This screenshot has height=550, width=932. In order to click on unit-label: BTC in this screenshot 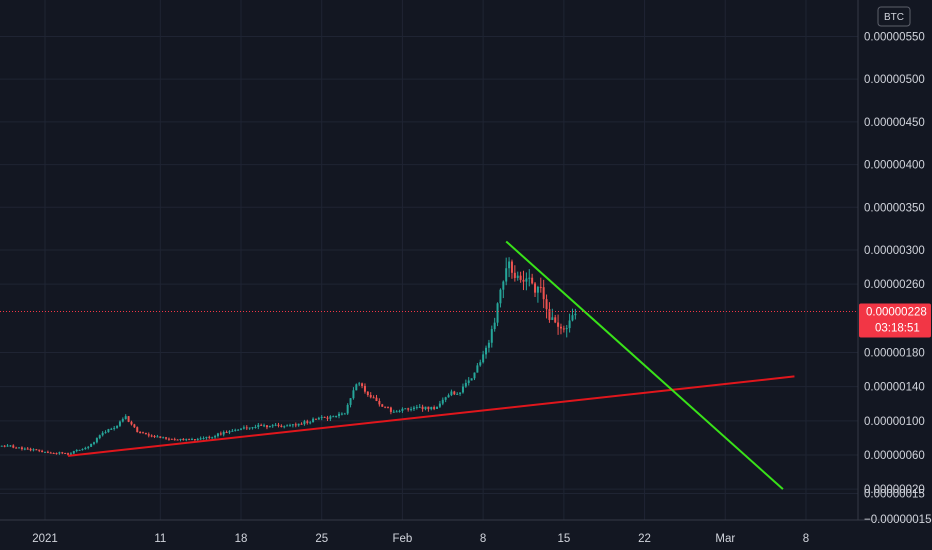, I will do `click(894, 17)`.